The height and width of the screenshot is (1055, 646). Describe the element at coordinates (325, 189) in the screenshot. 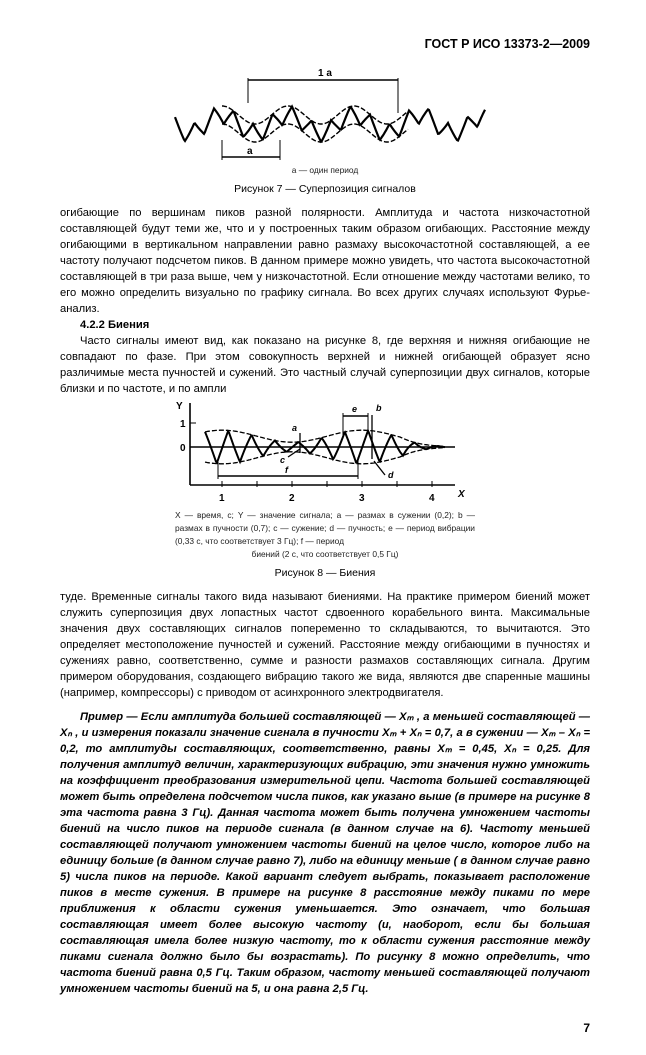

I see `figure-7-caption: Рисунок 7 — Суперпозиция сигналов` at that location.